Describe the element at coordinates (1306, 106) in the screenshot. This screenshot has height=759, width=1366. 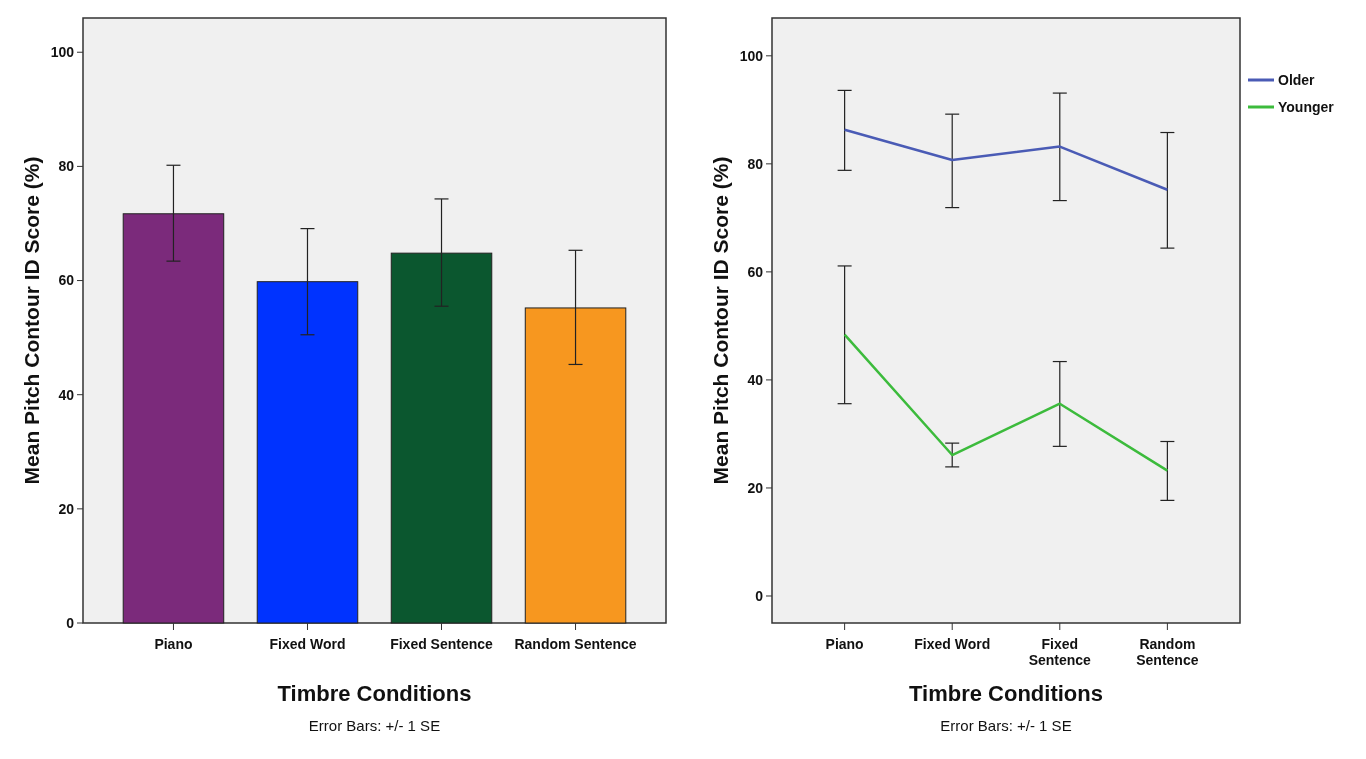
I see `legend-label: Younger` at that location.